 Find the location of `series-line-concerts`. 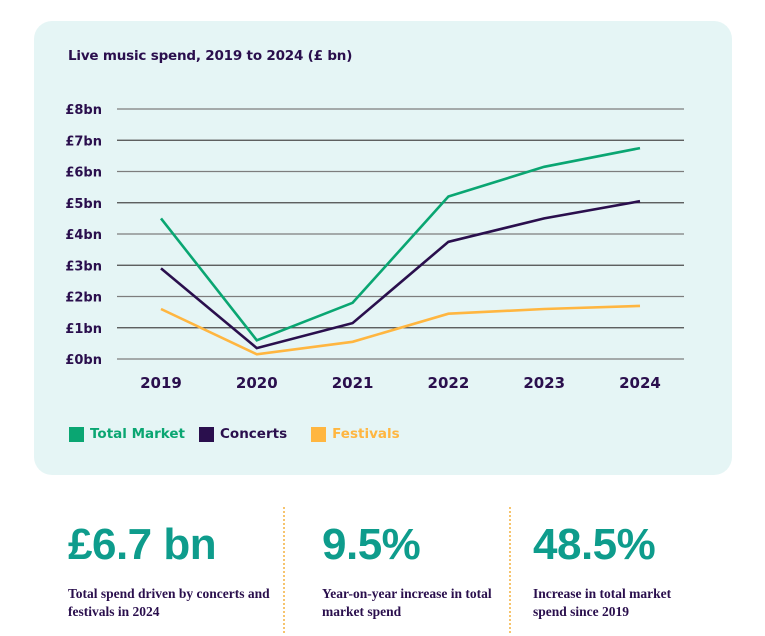

series-line-concerts is located at coordinates (400, 274).